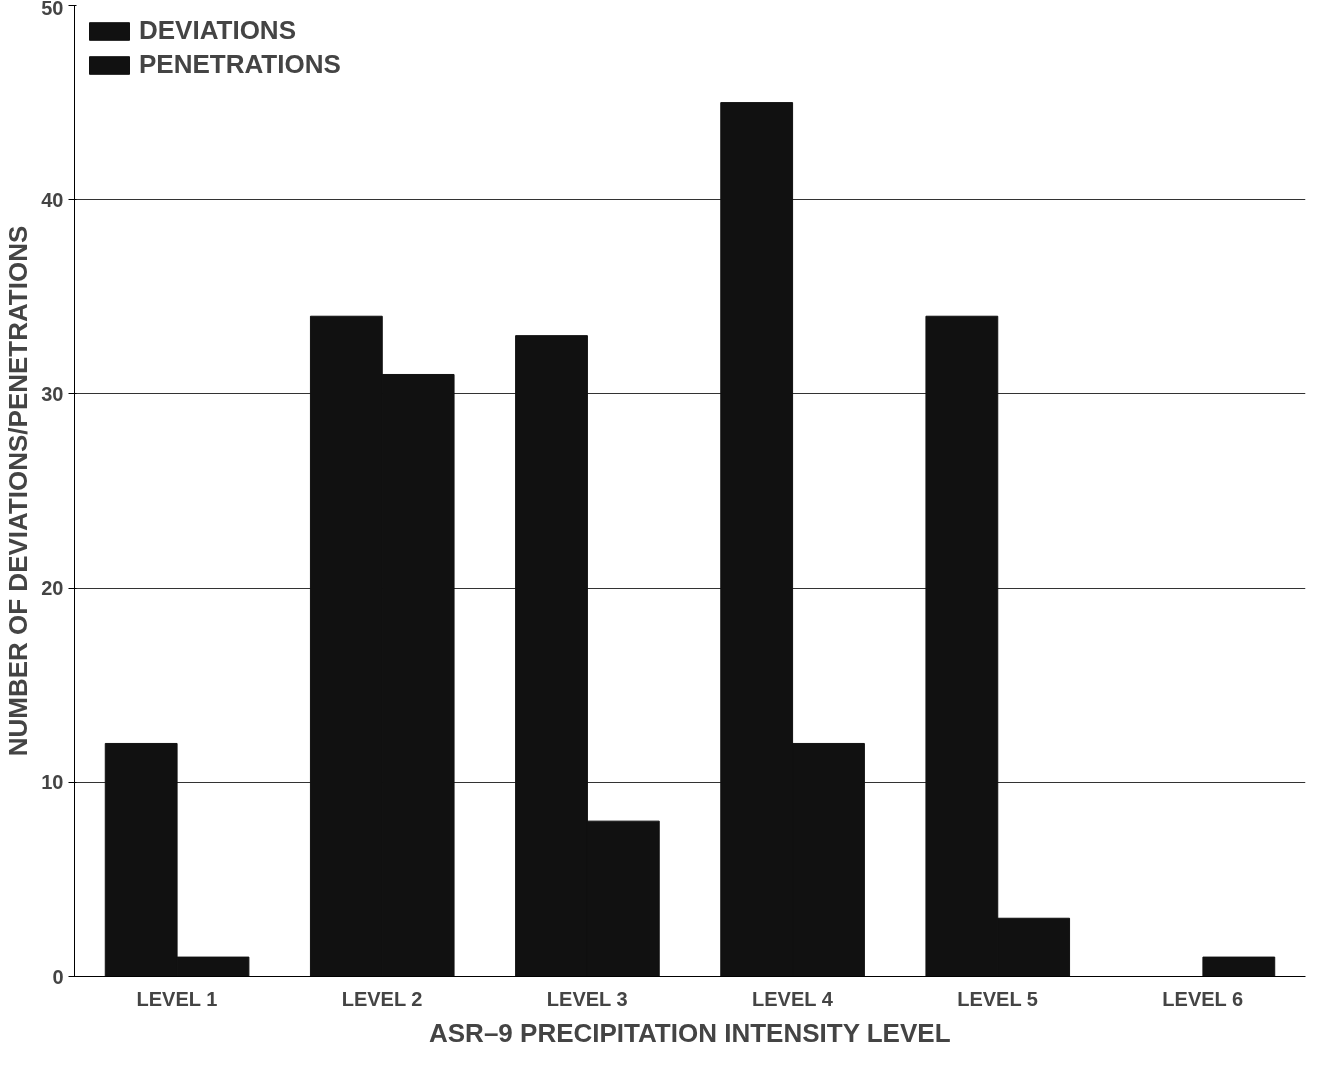 This screenshot has height=1073, width=1330. What do you see at coordinates (217, 30) in the screenshot?
I see `legend-label: DEVIATIONS` at bounding box center [217, 30].